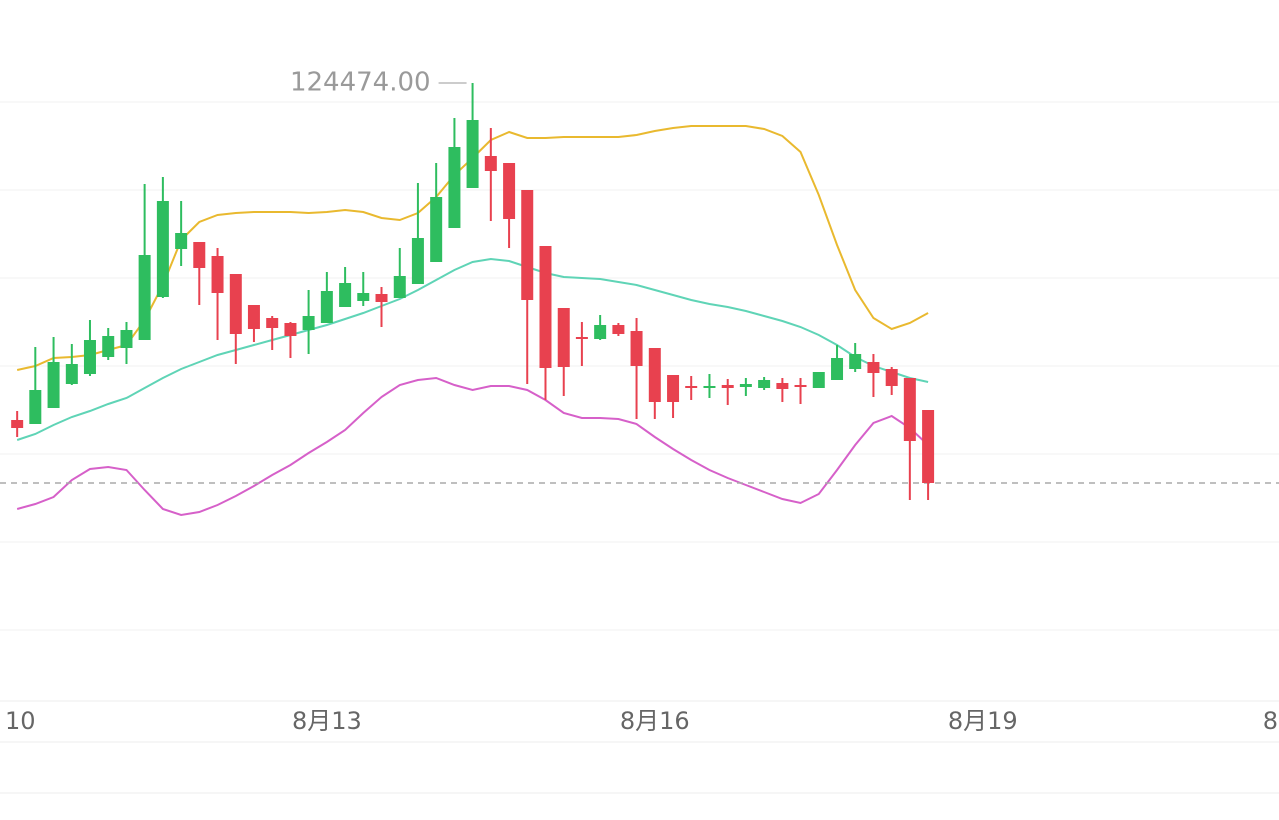  What do you see at coordinates (20, 721) in the screenshot?
I see `x-tick-label: 10` at bounding box center [20, 721].